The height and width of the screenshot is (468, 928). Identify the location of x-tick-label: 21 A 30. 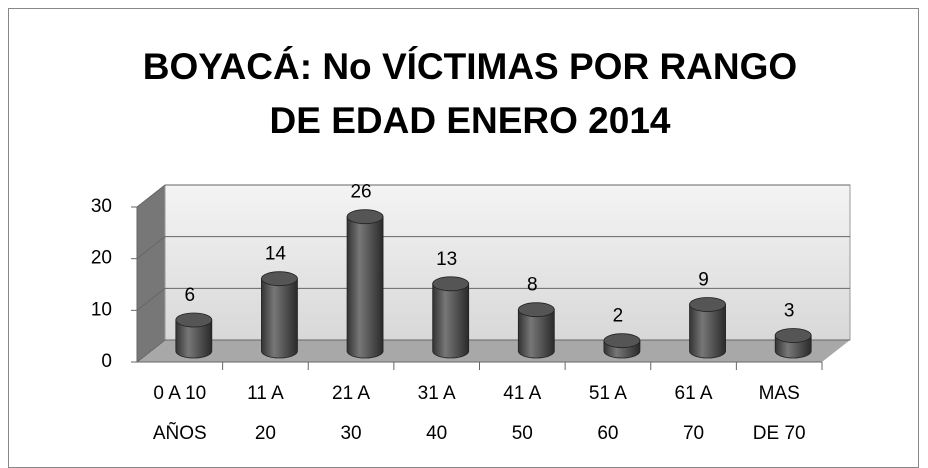
(351, 413).